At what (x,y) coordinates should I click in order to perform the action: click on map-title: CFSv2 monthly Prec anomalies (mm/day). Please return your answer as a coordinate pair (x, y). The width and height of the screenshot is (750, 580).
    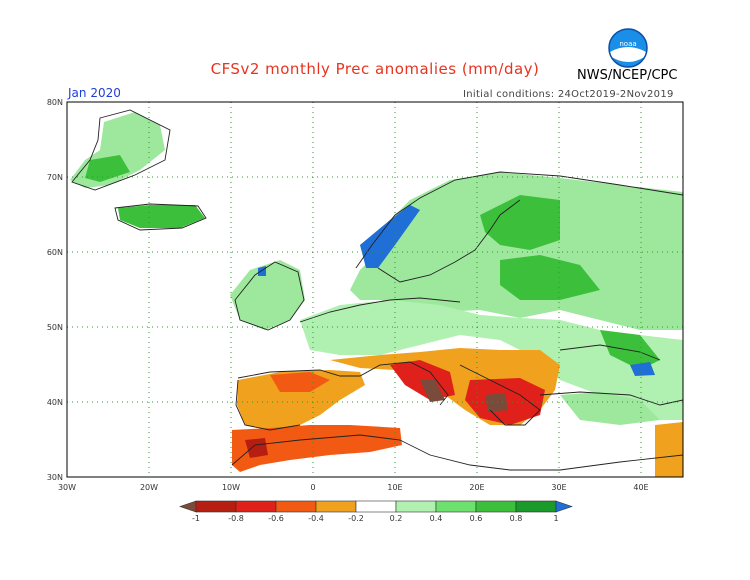
    Looking at the image, I should click on (375, 69).